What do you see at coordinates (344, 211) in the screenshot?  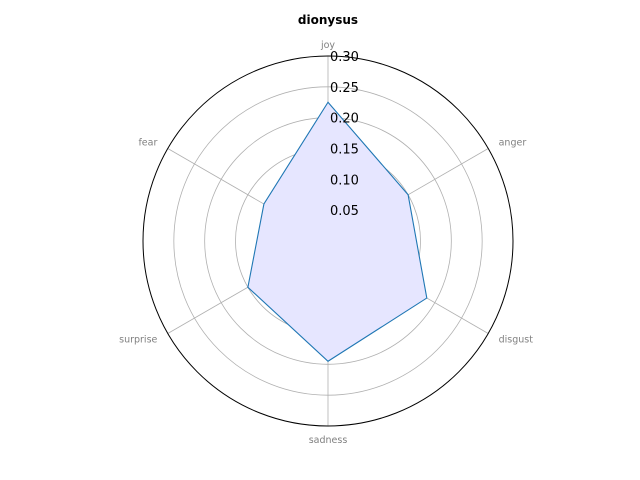 I see `r-tick-label: 0.05` at bounding box center [344, 211].